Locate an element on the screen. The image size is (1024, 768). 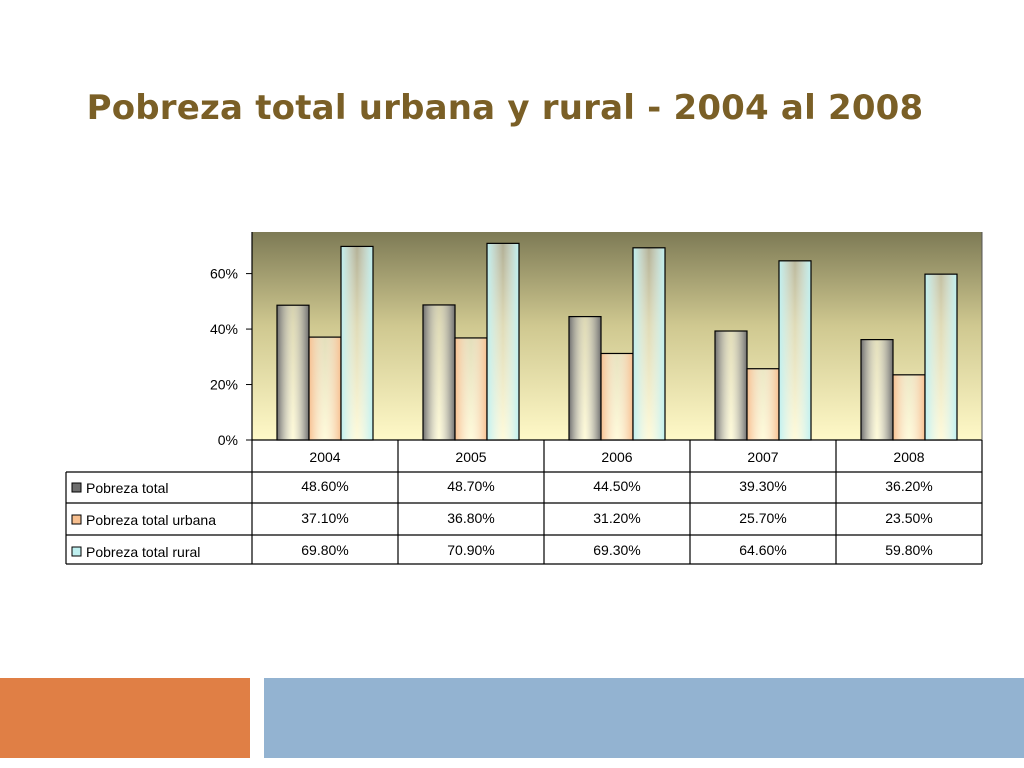
data-label: 69.80% is located at coordinates (324, 550).